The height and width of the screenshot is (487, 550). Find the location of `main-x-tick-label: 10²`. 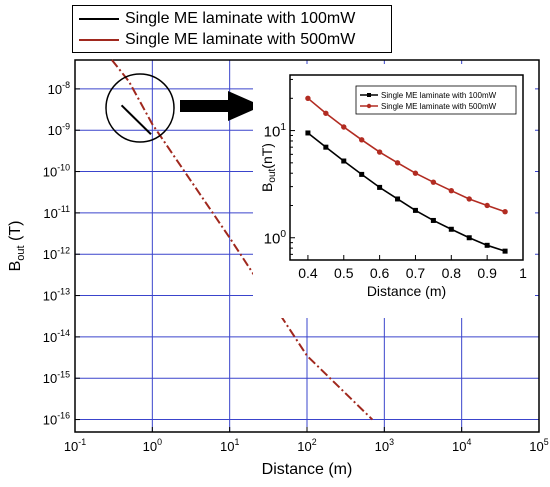

main-x-tick-label: 10² is located at coordinates (306, 445).